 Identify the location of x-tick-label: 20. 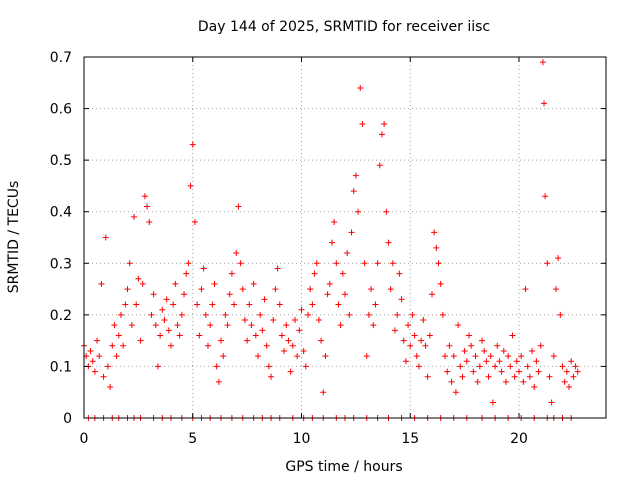
(519, 439).